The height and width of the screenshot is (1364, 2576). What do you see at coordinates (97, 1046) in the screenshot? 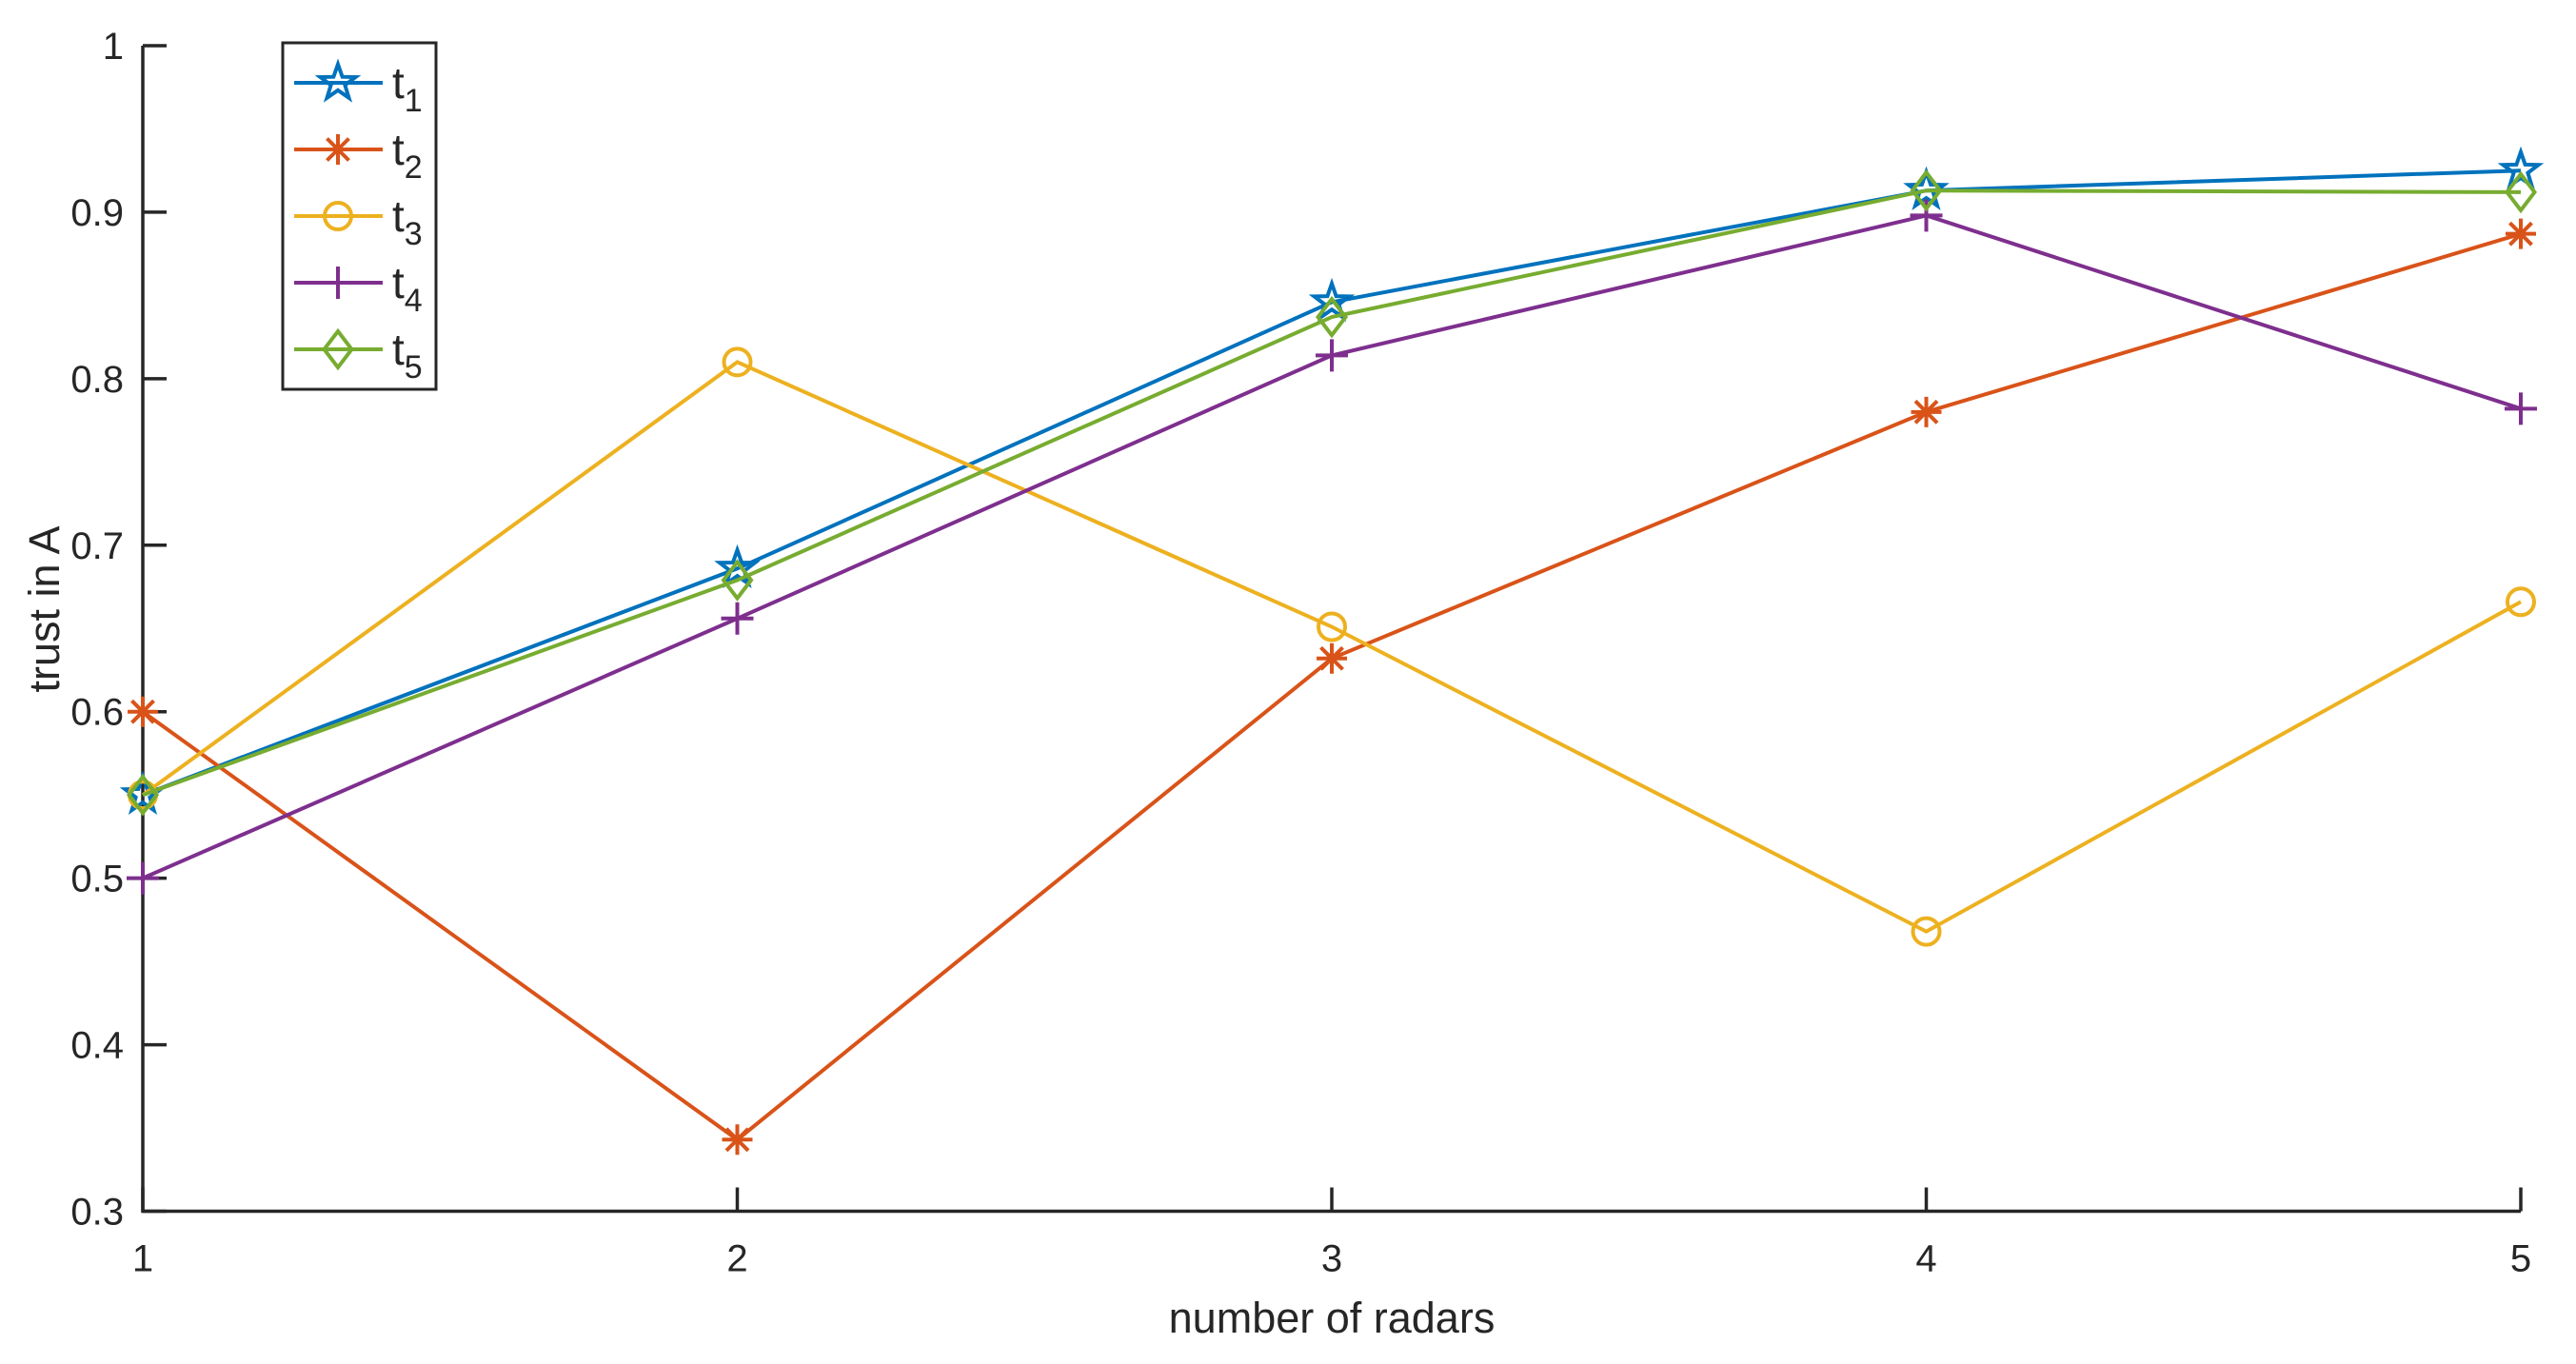
I see `y-tick-label: 0.4` at bounding box center [97, 1046].